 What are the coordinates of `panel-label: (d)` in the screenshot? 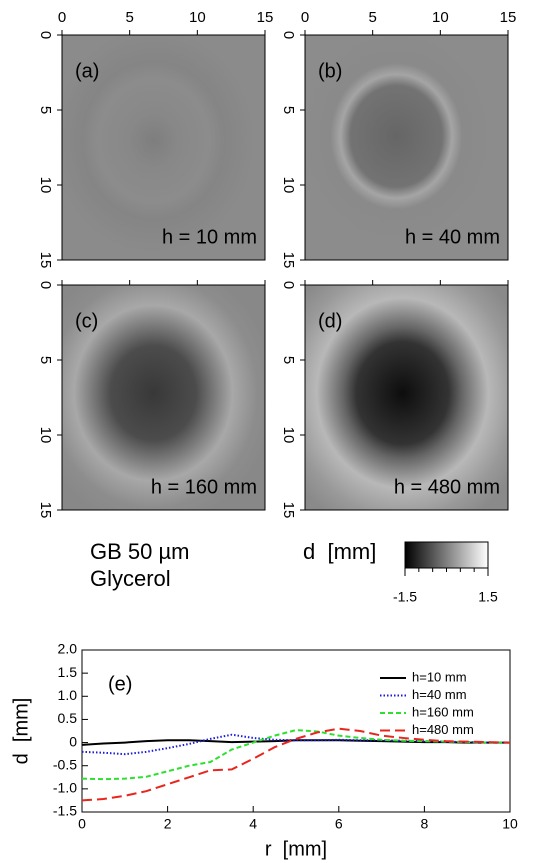 It's located at (330, 321).